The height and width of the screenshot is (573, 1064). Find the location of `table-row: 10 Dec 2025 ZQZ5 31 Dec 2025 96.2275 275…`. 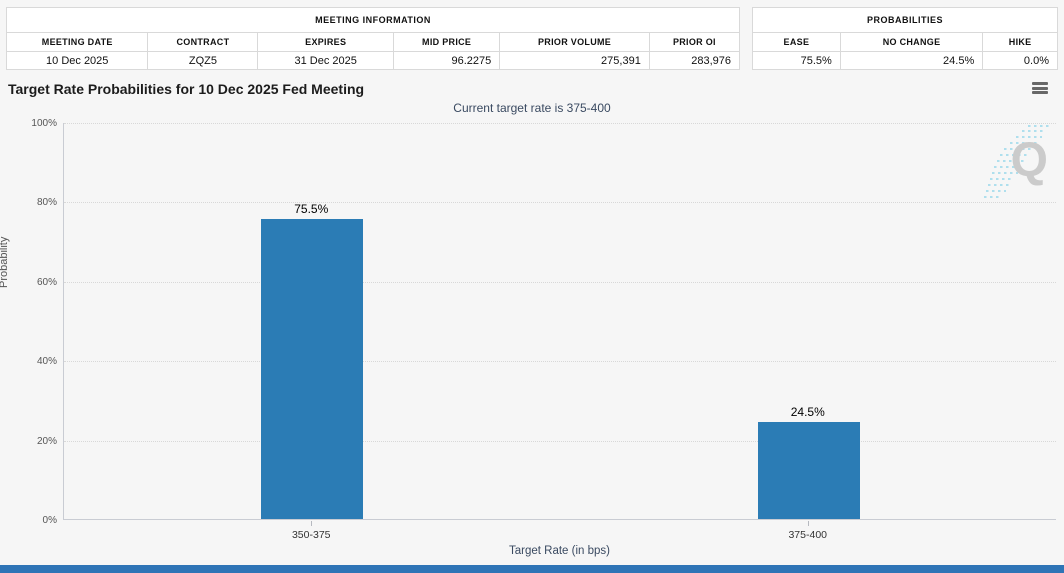

table-row: 10 Dec 2025 ZQZ5 31 Dec 2025 96.2275 275… is located at coordinates (373, 60).